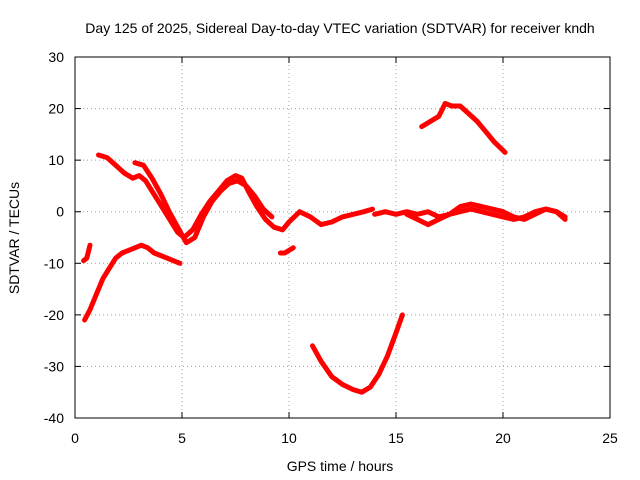 Image resolution: width=640 pixels, height=480 pixels. Describe the element at coordinates (60, 212) in the screenshot. I see `y-tick-label: 0` at that location.